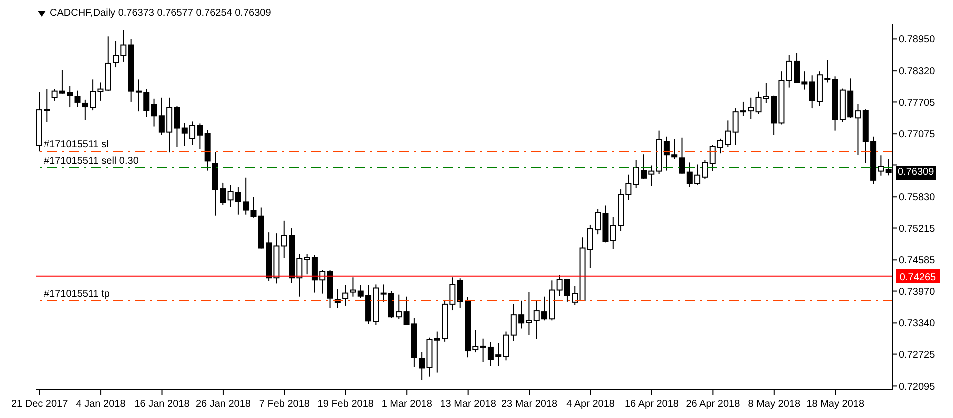 This screenshot has width=953, height=418. I want to click on x-tick-label: 16 Jan 2018, so click(162, 404).